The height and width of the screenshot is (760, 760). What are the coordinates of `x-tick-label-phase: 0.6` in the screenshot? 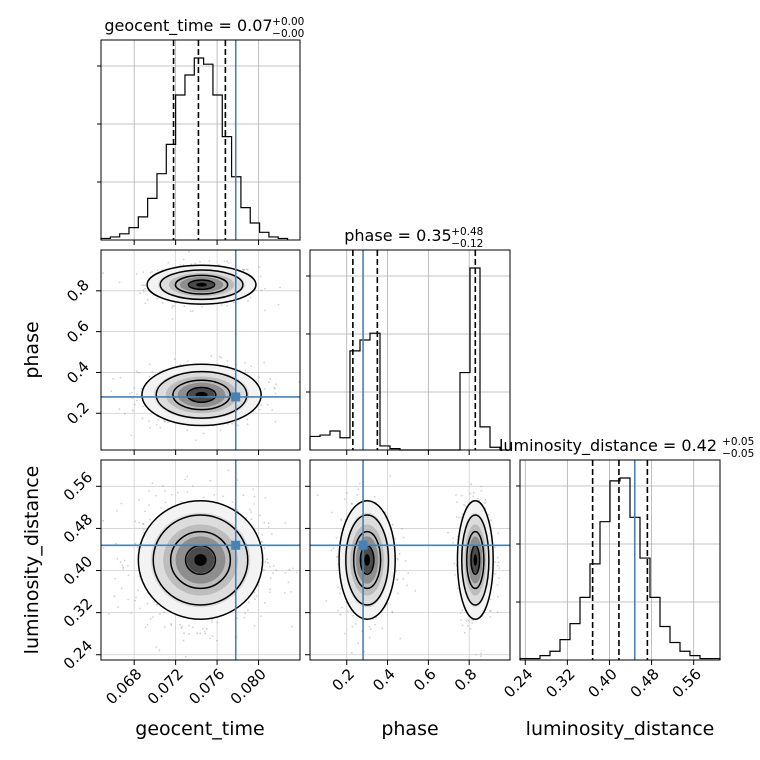 It's located at (425, 680).